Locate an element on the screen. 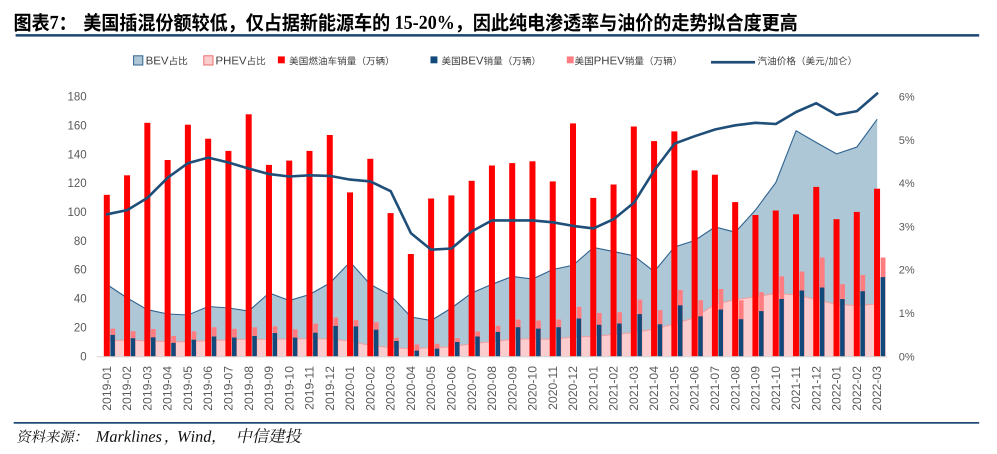 The image size is (997, 454). svg-text: 4% is located at coordinates (907, 184).